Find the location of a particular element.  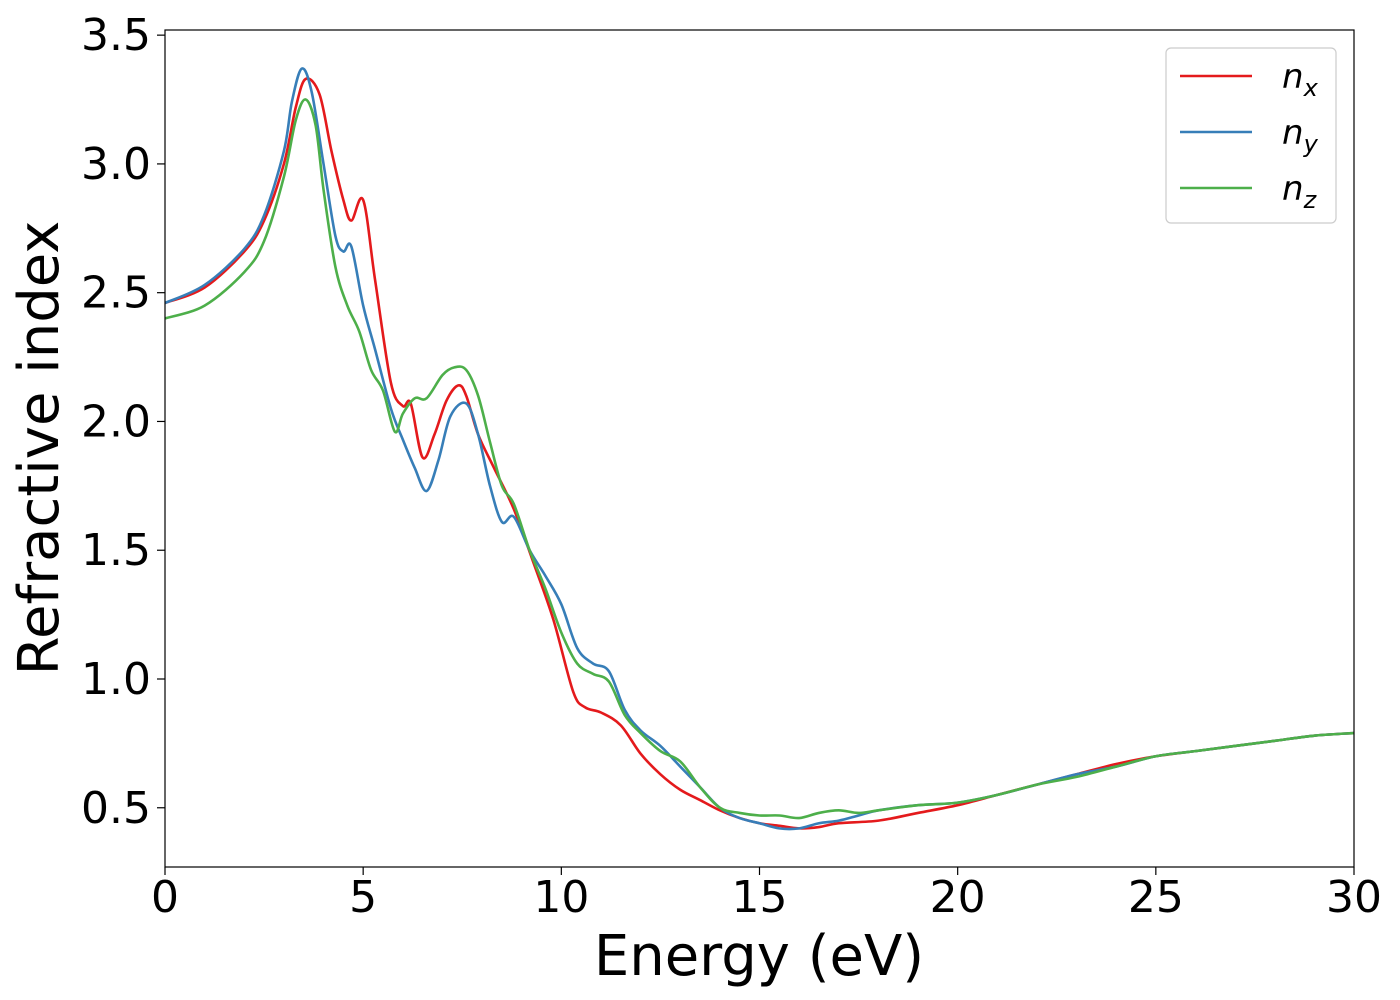

x-axis-label: Energy (eV) is located at coordinates (759, 956).